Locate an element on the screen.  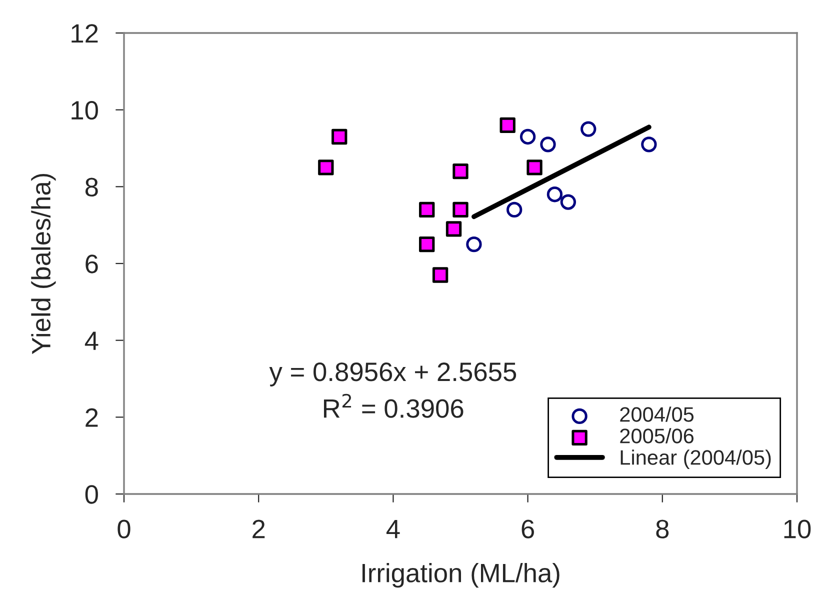
x-tick-label: 0 is located at coordinates (124, 529).